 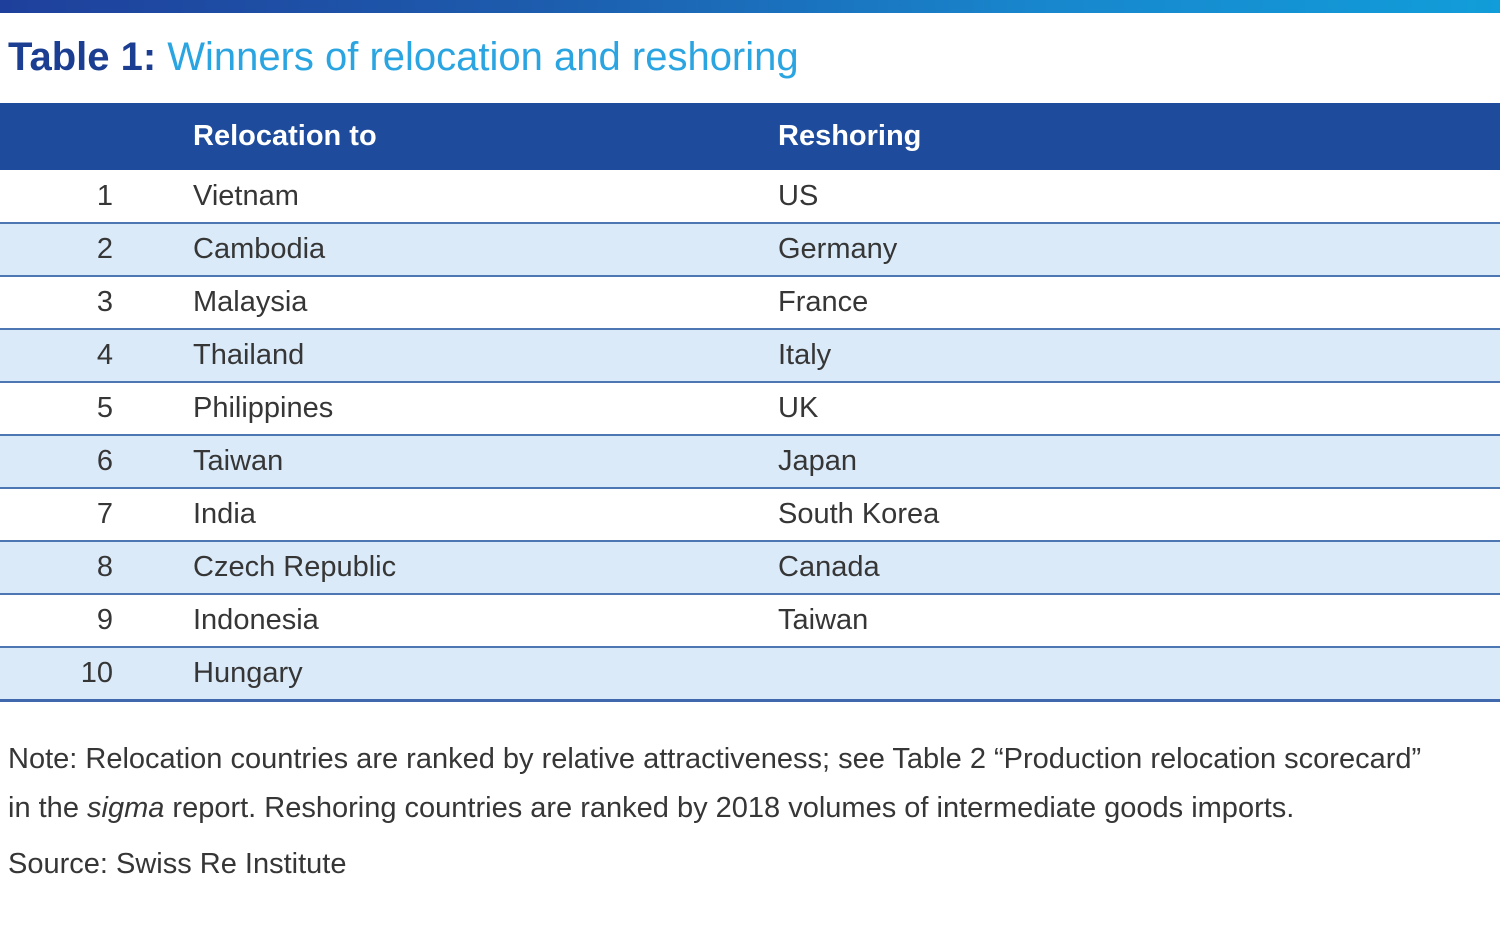 I want to click on table-row: 4 Thailand Italy, so click(x=750, y=355).